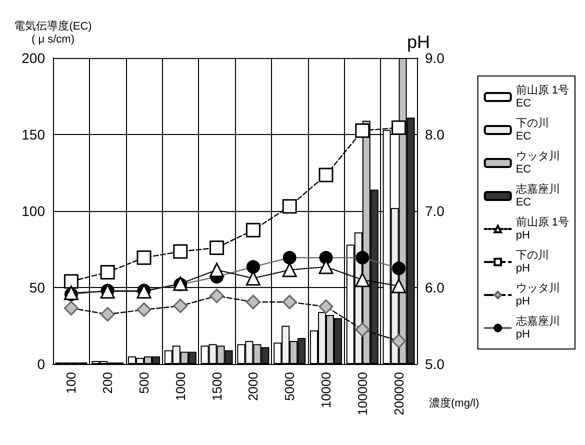 The height and width of the screenshot is (445, 585). What do you see at coordinates (41, 364) in the screenshot?
I see `y-tick-label: 0` at bounding box center [41, 364].